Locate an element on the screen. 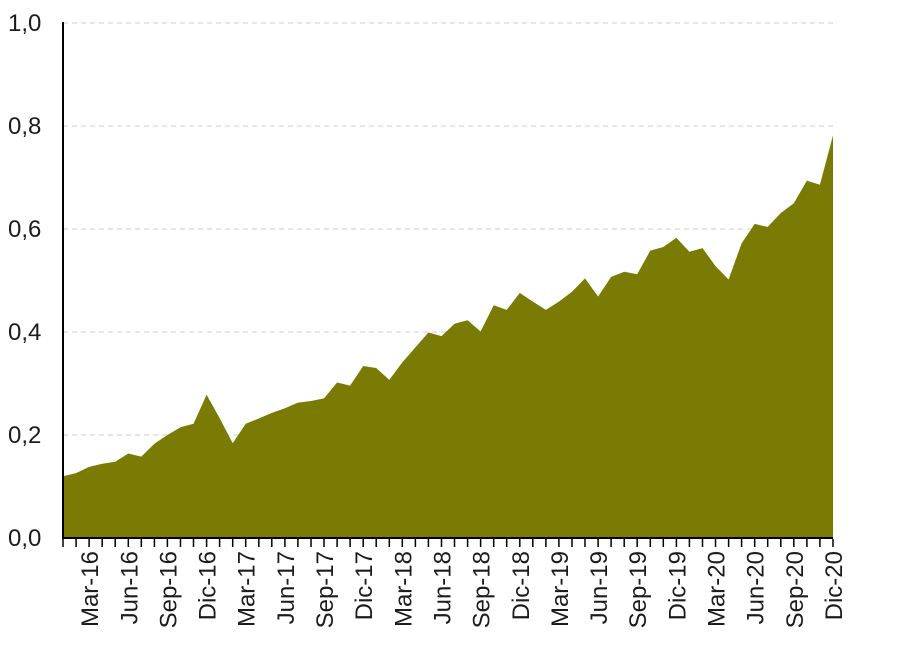  y-tick-label: 0,2 is located at coordinates (24, 435).